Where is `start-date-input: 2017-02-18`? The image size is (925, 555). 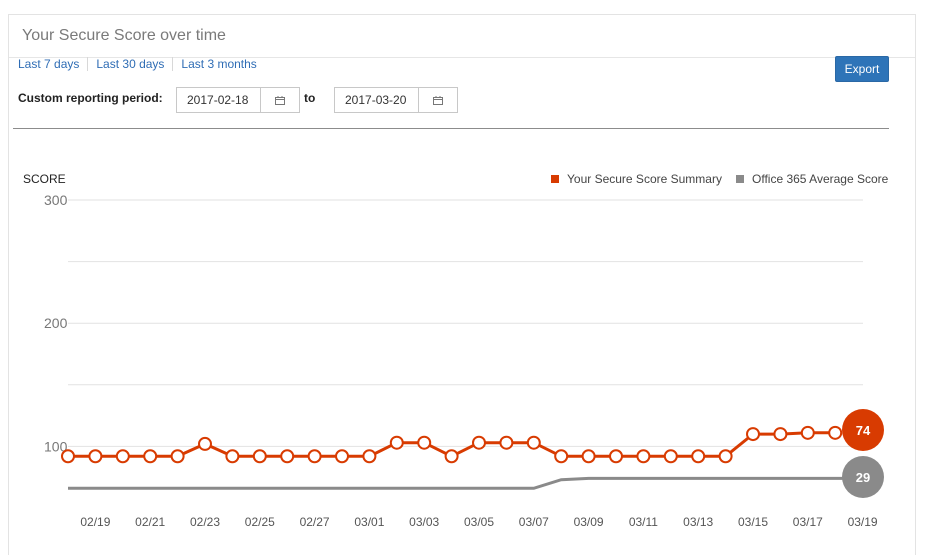
start-date-input: 2017-02-18 is located at coordinates (218, 100).